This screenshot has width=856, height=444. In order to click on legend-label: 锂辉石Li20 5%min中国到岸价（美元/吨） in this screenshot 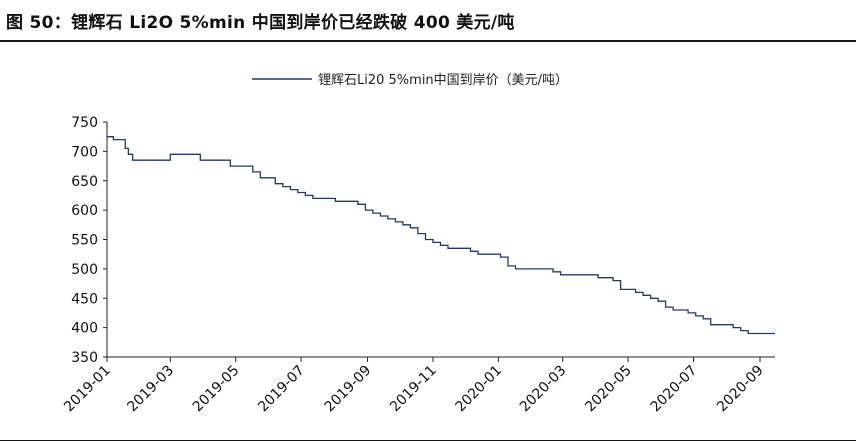, I will do `click(443, 80)`.